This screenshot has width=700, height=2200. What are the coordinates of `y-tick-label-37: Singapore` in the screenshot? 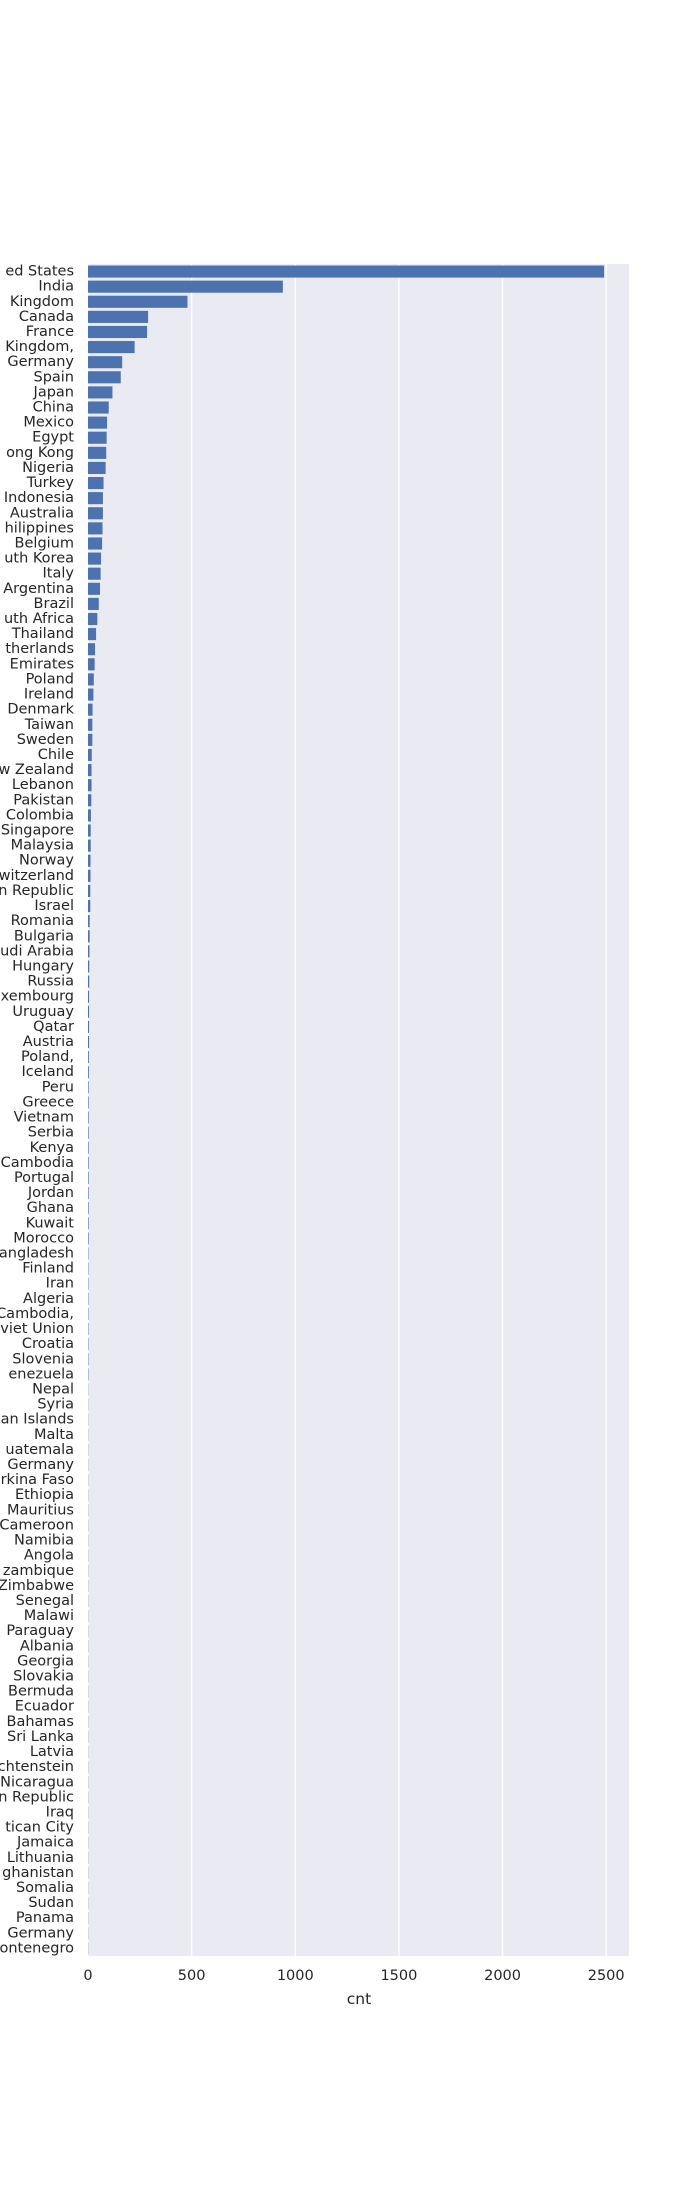 It's located at (37, 831).